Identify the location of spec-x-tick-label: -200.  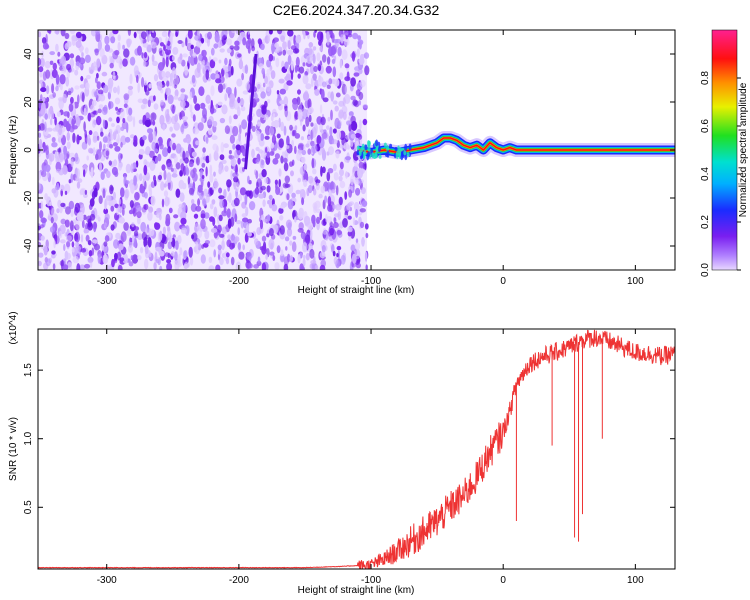
(239, 281).